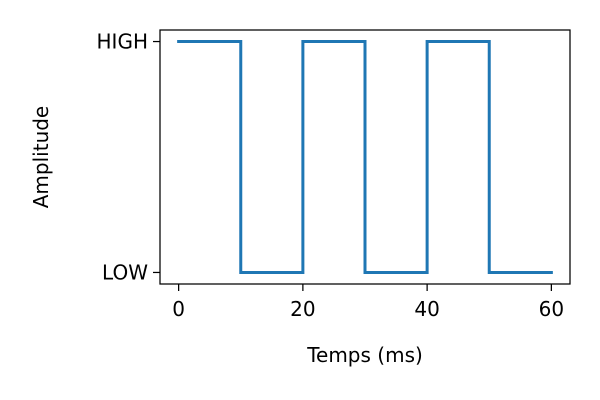  I want to click on x-tick-label: 0, so click(178, 309).